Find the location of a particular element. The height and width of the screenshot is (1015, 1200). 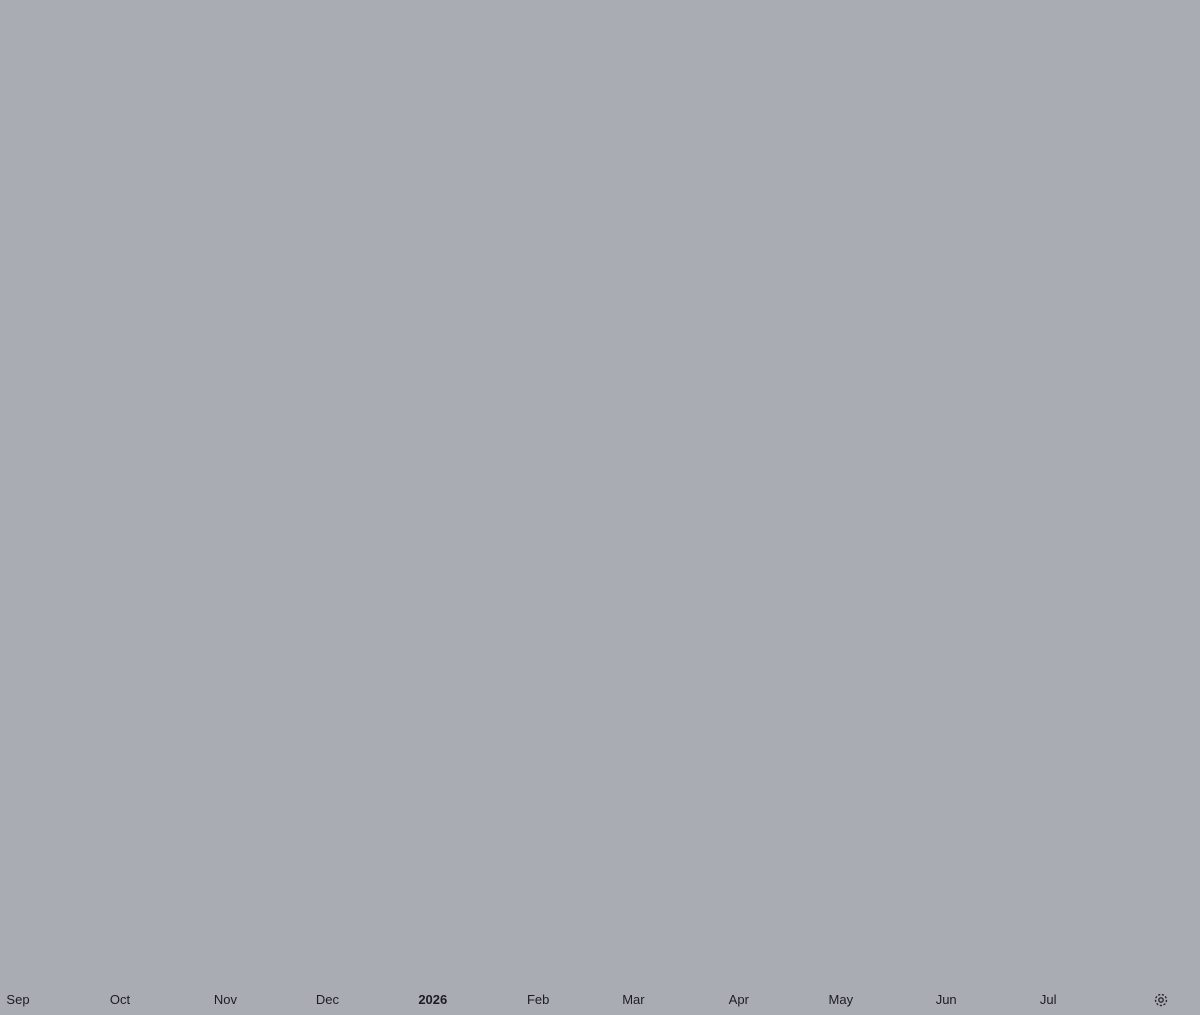

x-tick-label: Feb is located at coordinates (538, 999).